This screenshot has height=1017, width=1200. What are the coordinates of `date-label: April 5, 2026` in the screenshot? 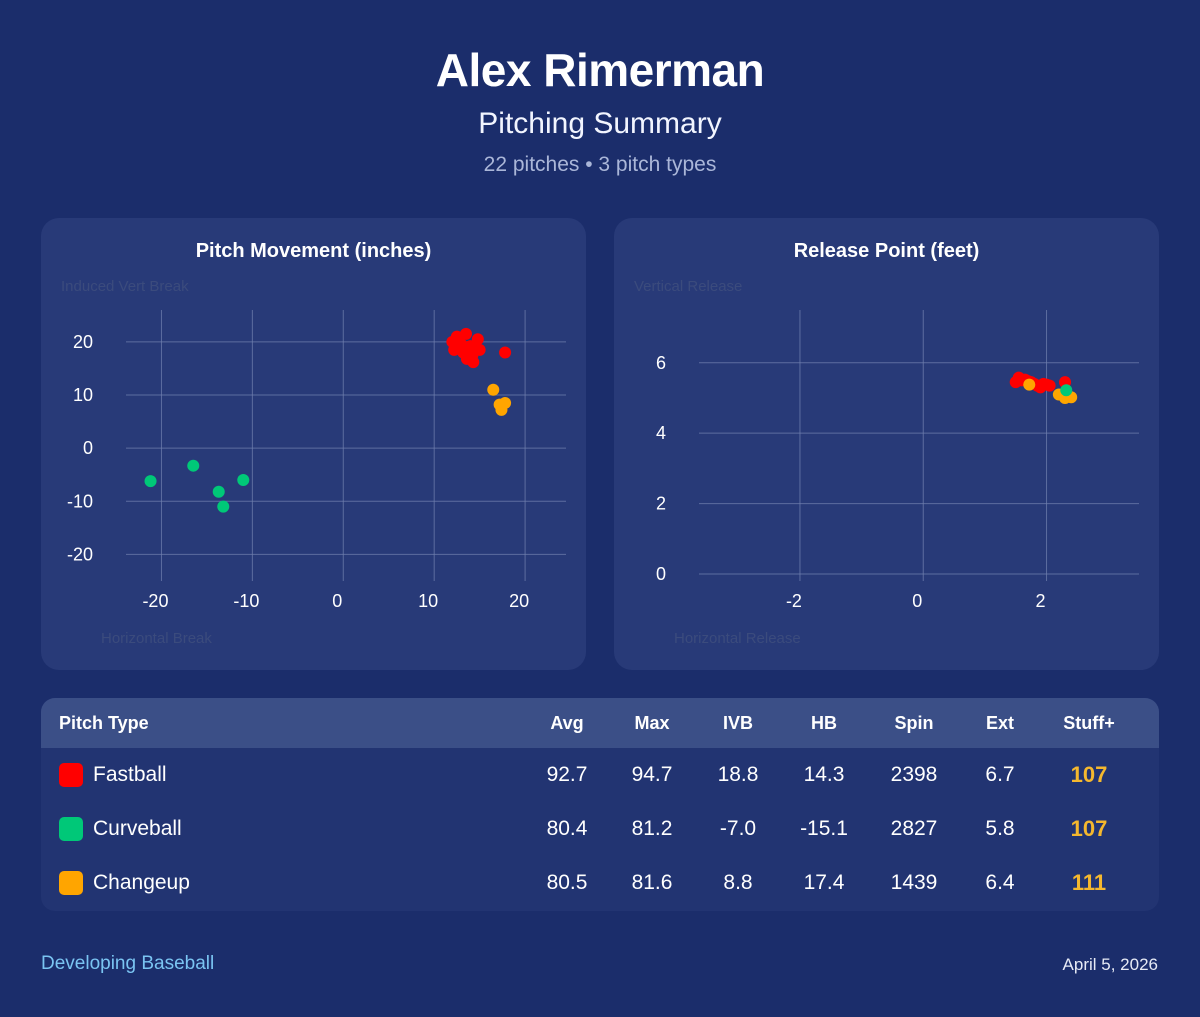 It's located at (1110, 964).